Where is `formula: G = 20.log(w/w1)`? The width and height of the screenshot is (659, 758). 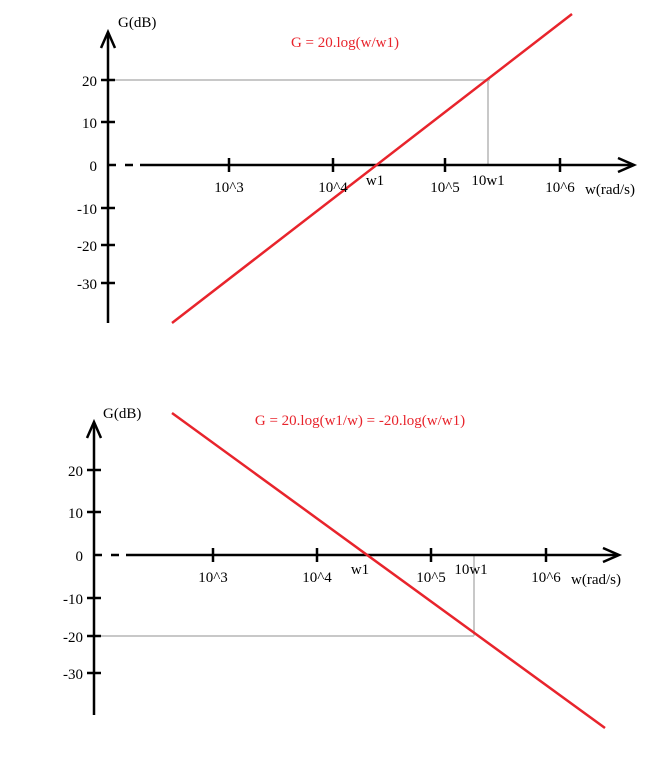 formula: G = 20.log(w/w1) is located at coordinates (345, 43).